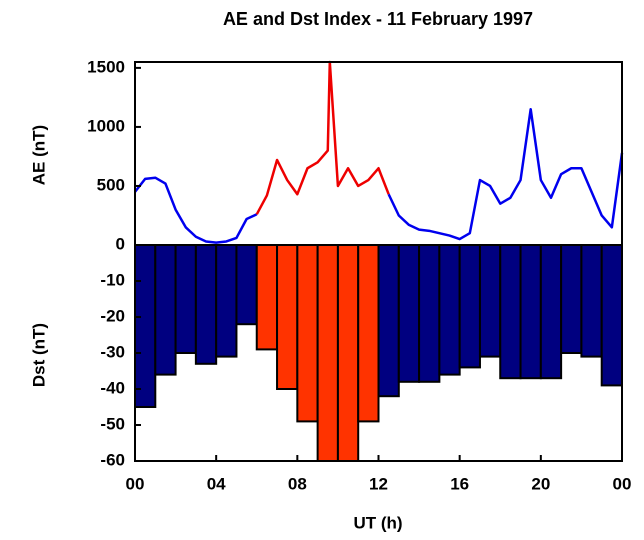 The image size is (644, 540). What do you see at coordinates (378, 483) in the screenshot?
I see `x-tick-label: 12` at bounding box center [378, 483].